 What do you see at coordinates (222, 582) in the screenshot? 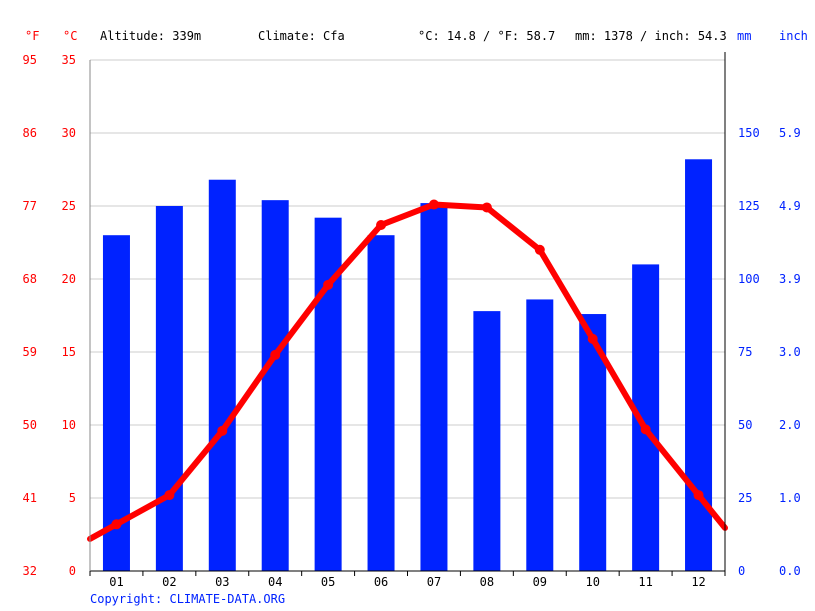
I see `month-label: 03` at bounding box center [222, 582].